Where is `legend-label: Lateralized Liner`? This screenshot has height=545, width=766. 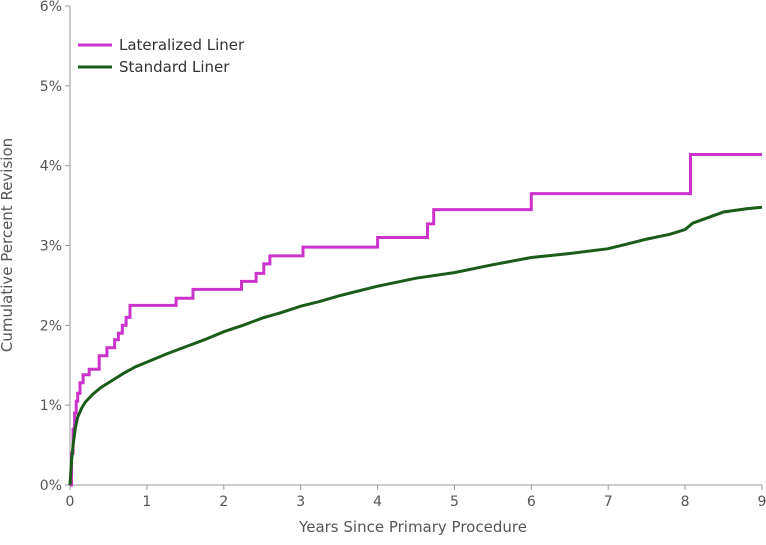 legend-label: Lateralized Liner is located at coordinates (182, 45).